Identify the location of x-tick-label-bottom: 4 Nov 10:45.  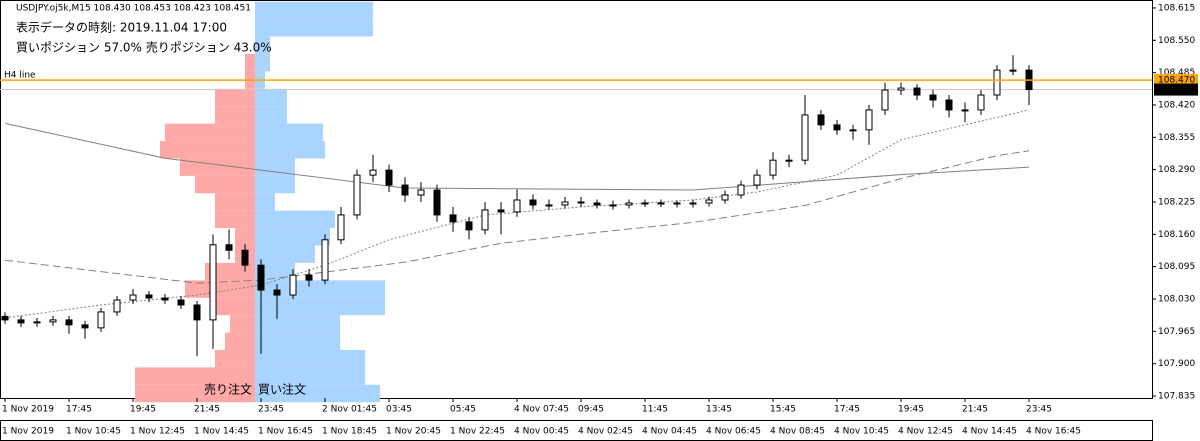
(861, 432).